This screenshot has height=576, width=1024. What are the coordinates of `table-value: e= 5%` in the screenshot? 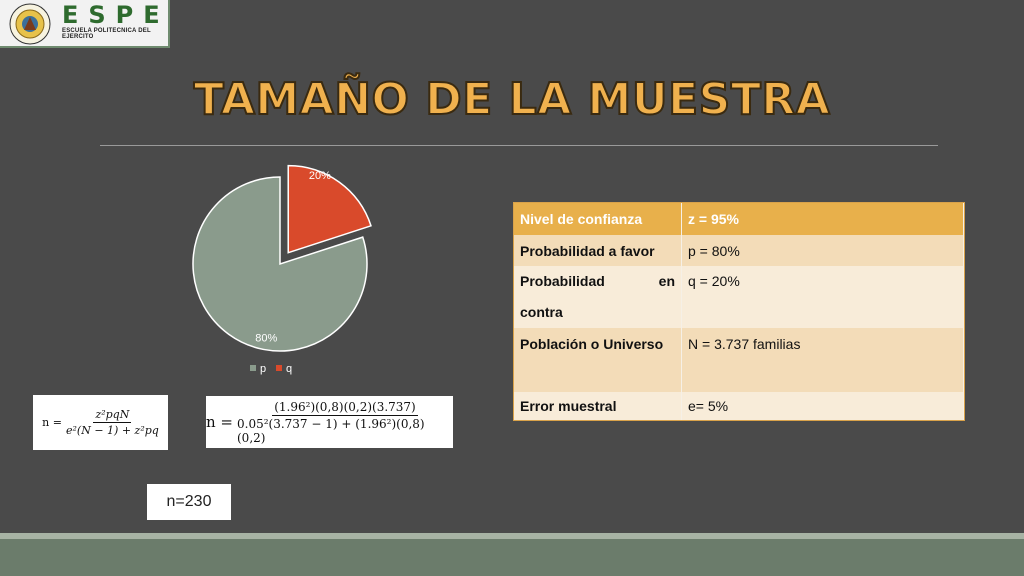 It's located at (822, 406).